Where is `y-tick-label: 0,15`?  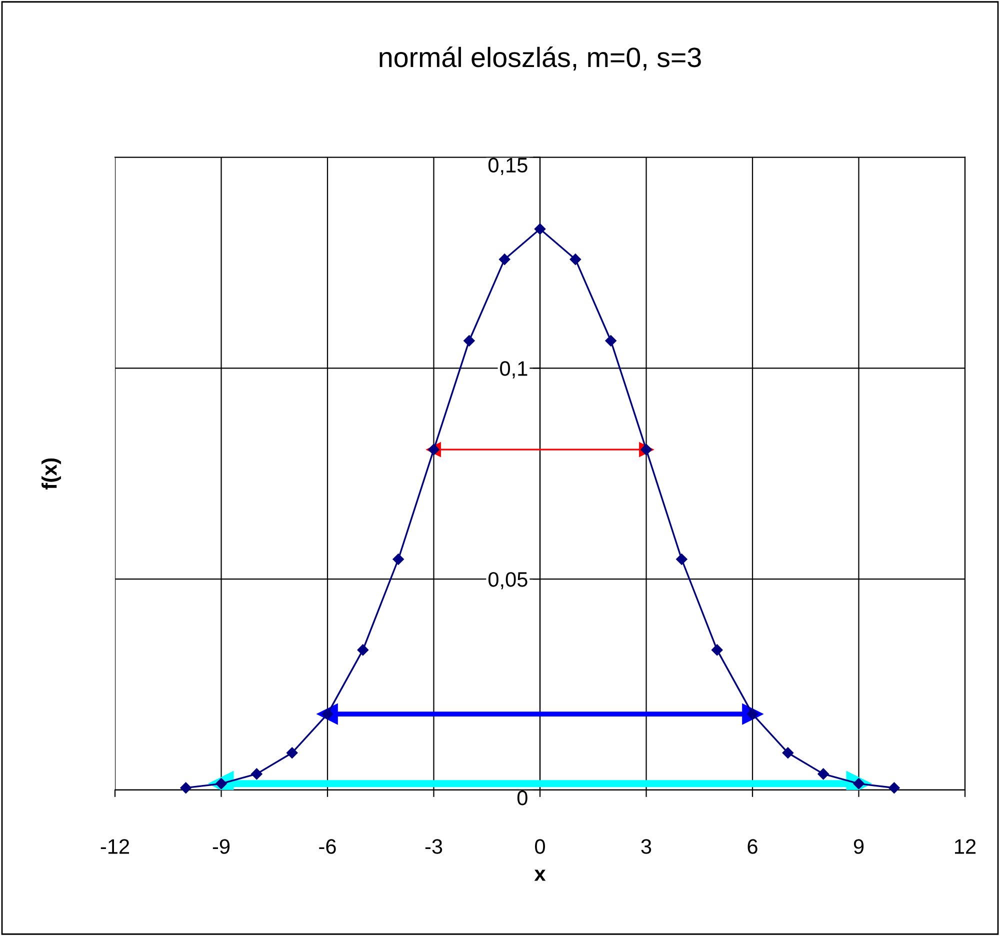
y-tick-label: 0,15 is located at coordinates (508, 167).